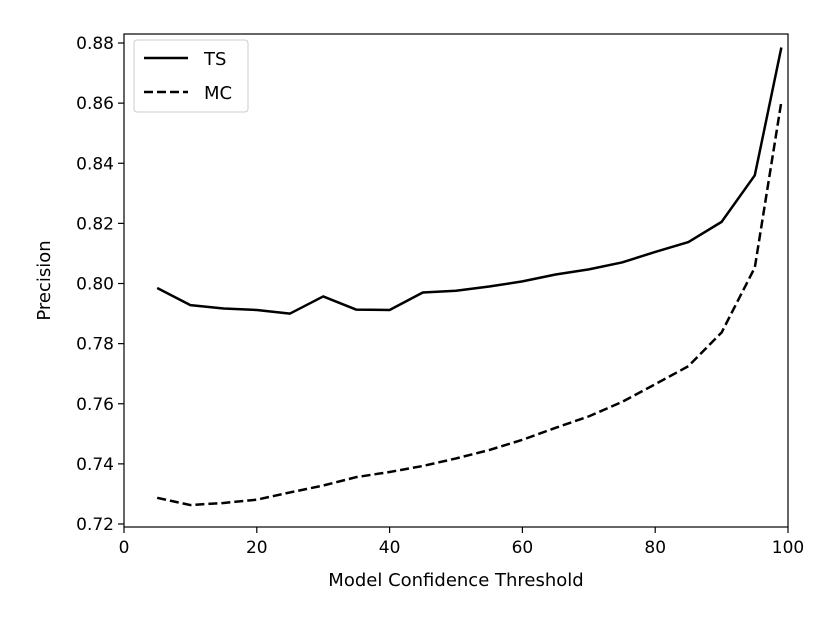 The height and width of the screenshot is (623, 830). Describe the element at coordinates (95, 465) in the screenshot. I see `y-tick-label: 0.74` at that location.